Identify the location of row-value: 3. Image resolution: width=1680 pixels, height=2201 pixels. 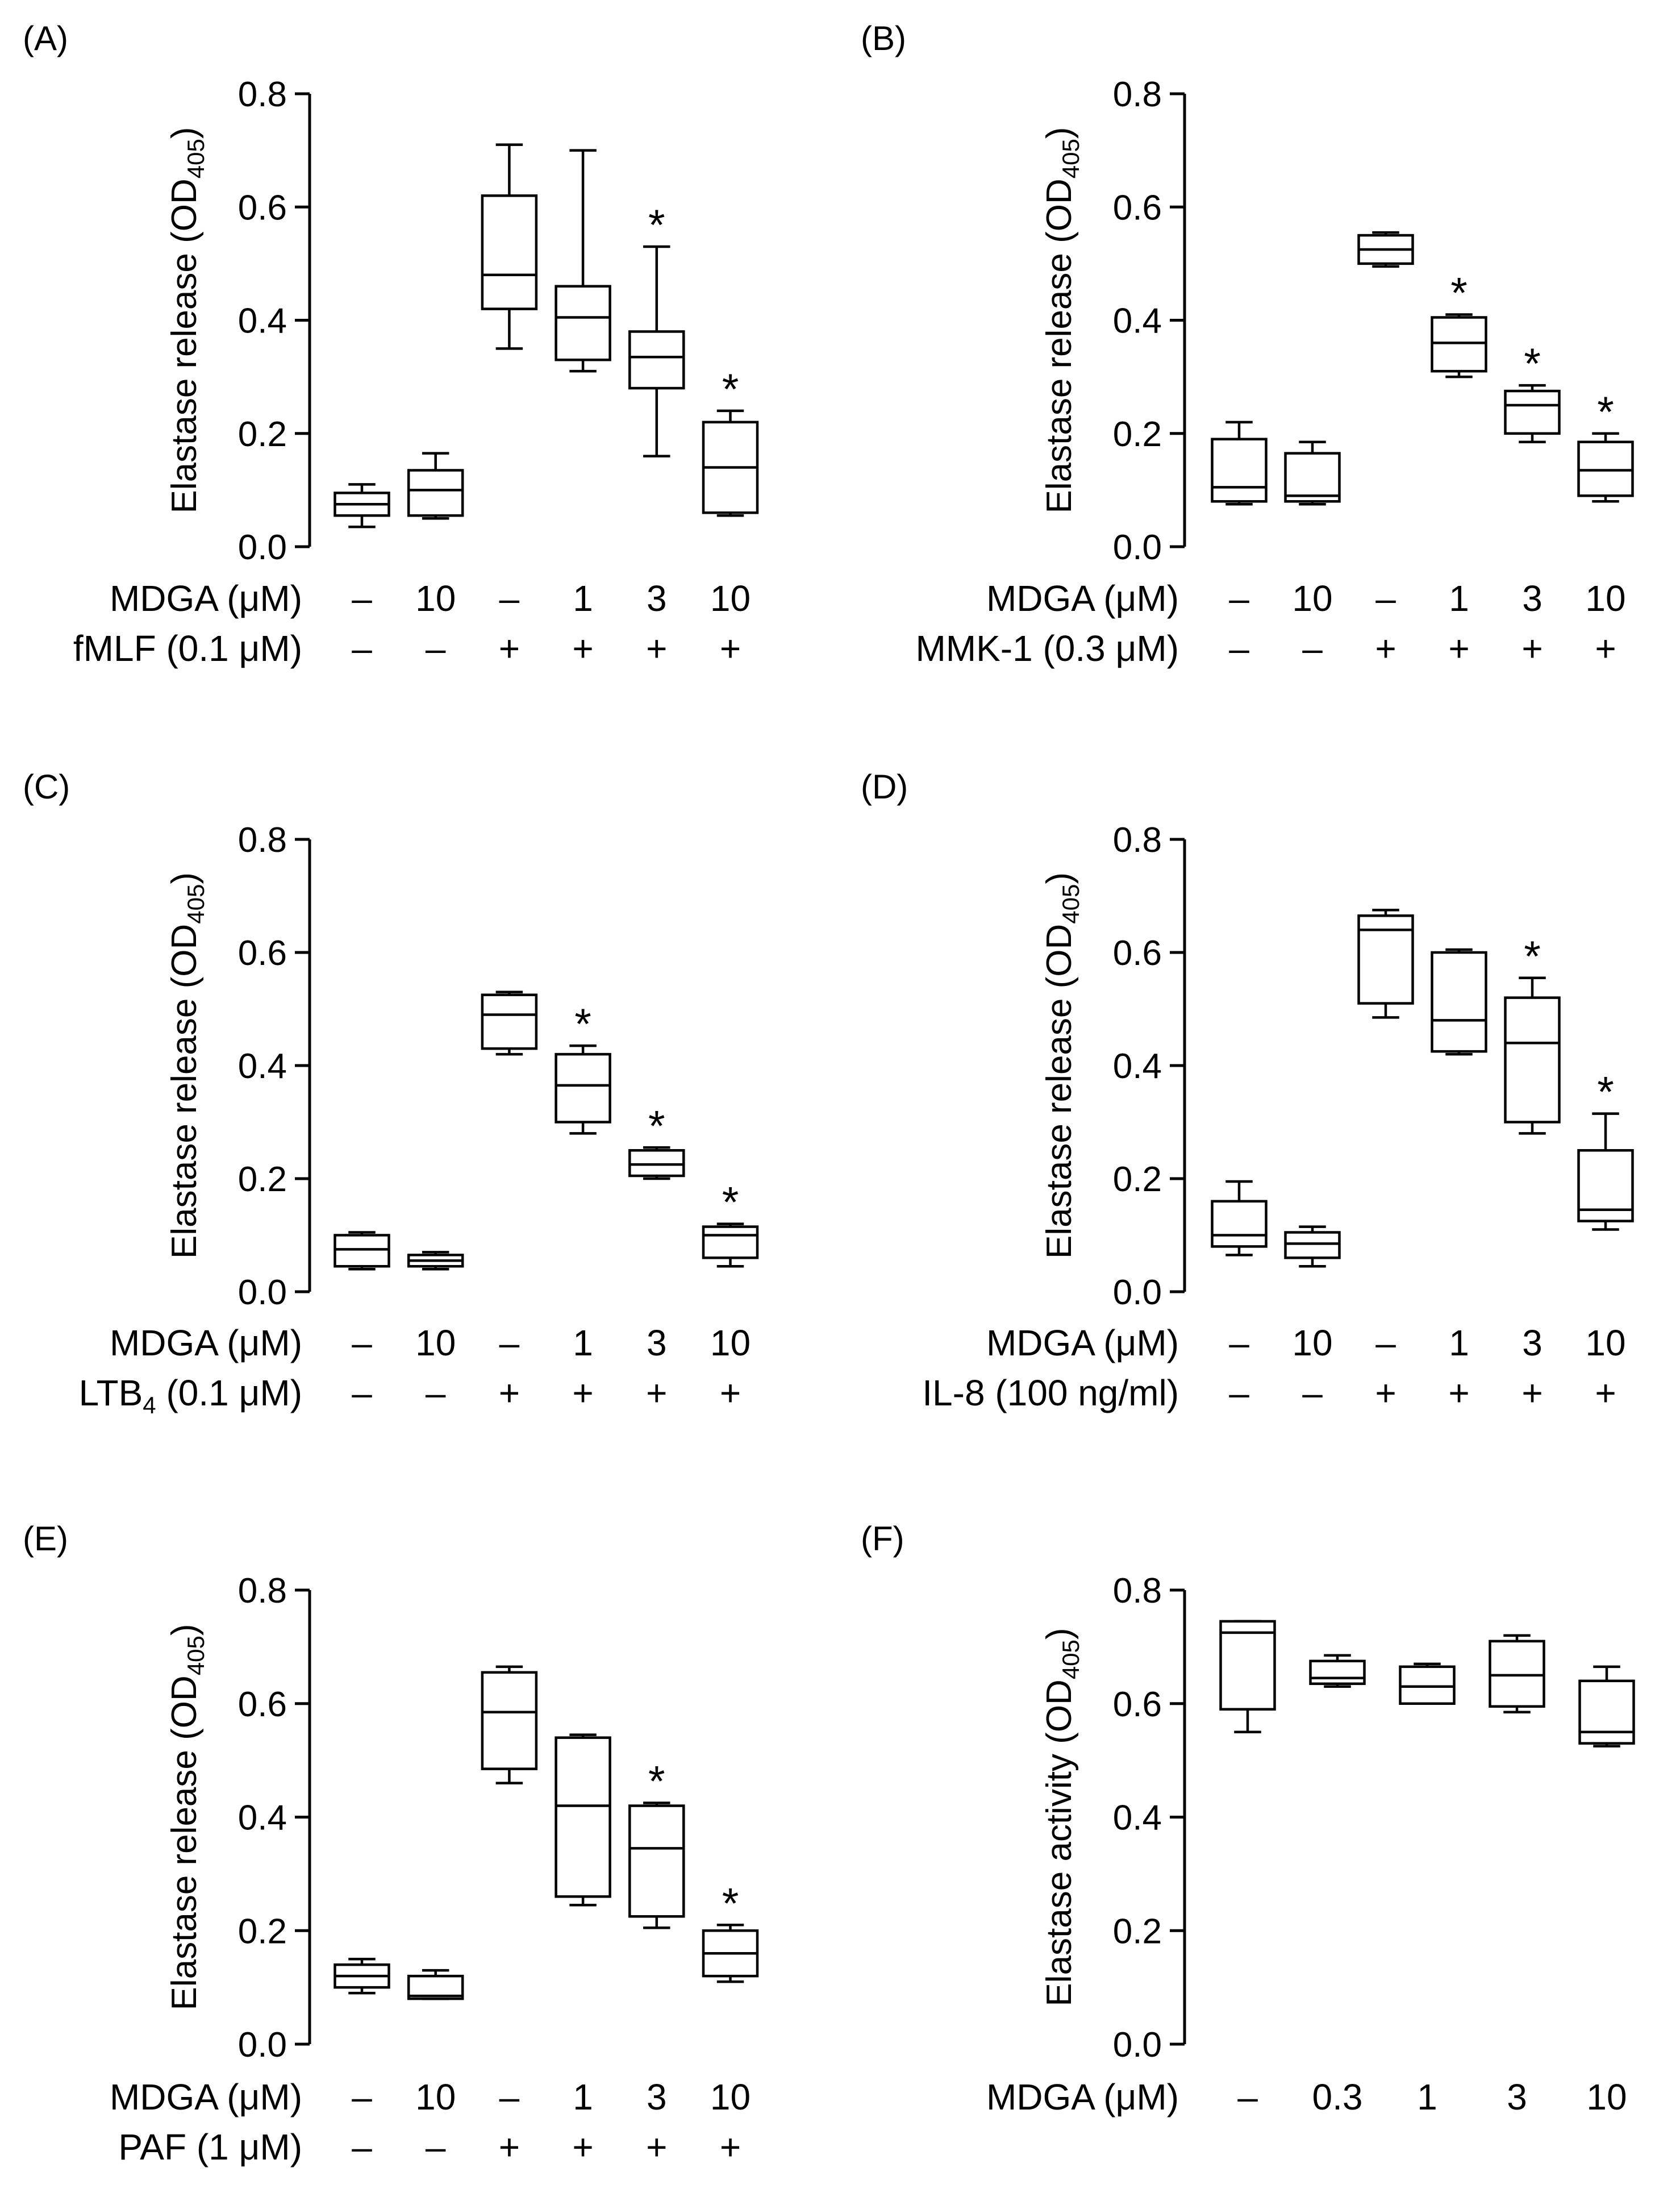
(657, 598).